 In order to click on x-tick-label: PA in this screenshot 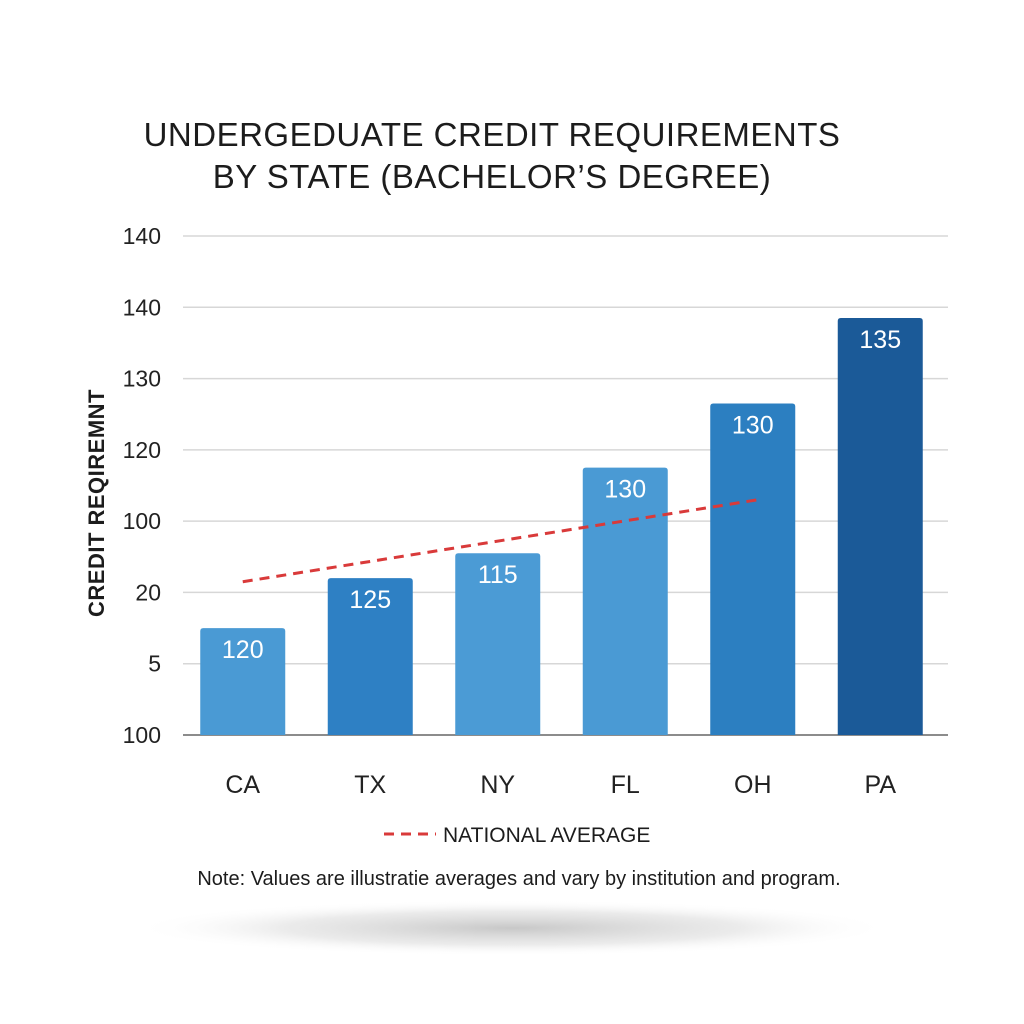, I will do `click(881, 785)`.